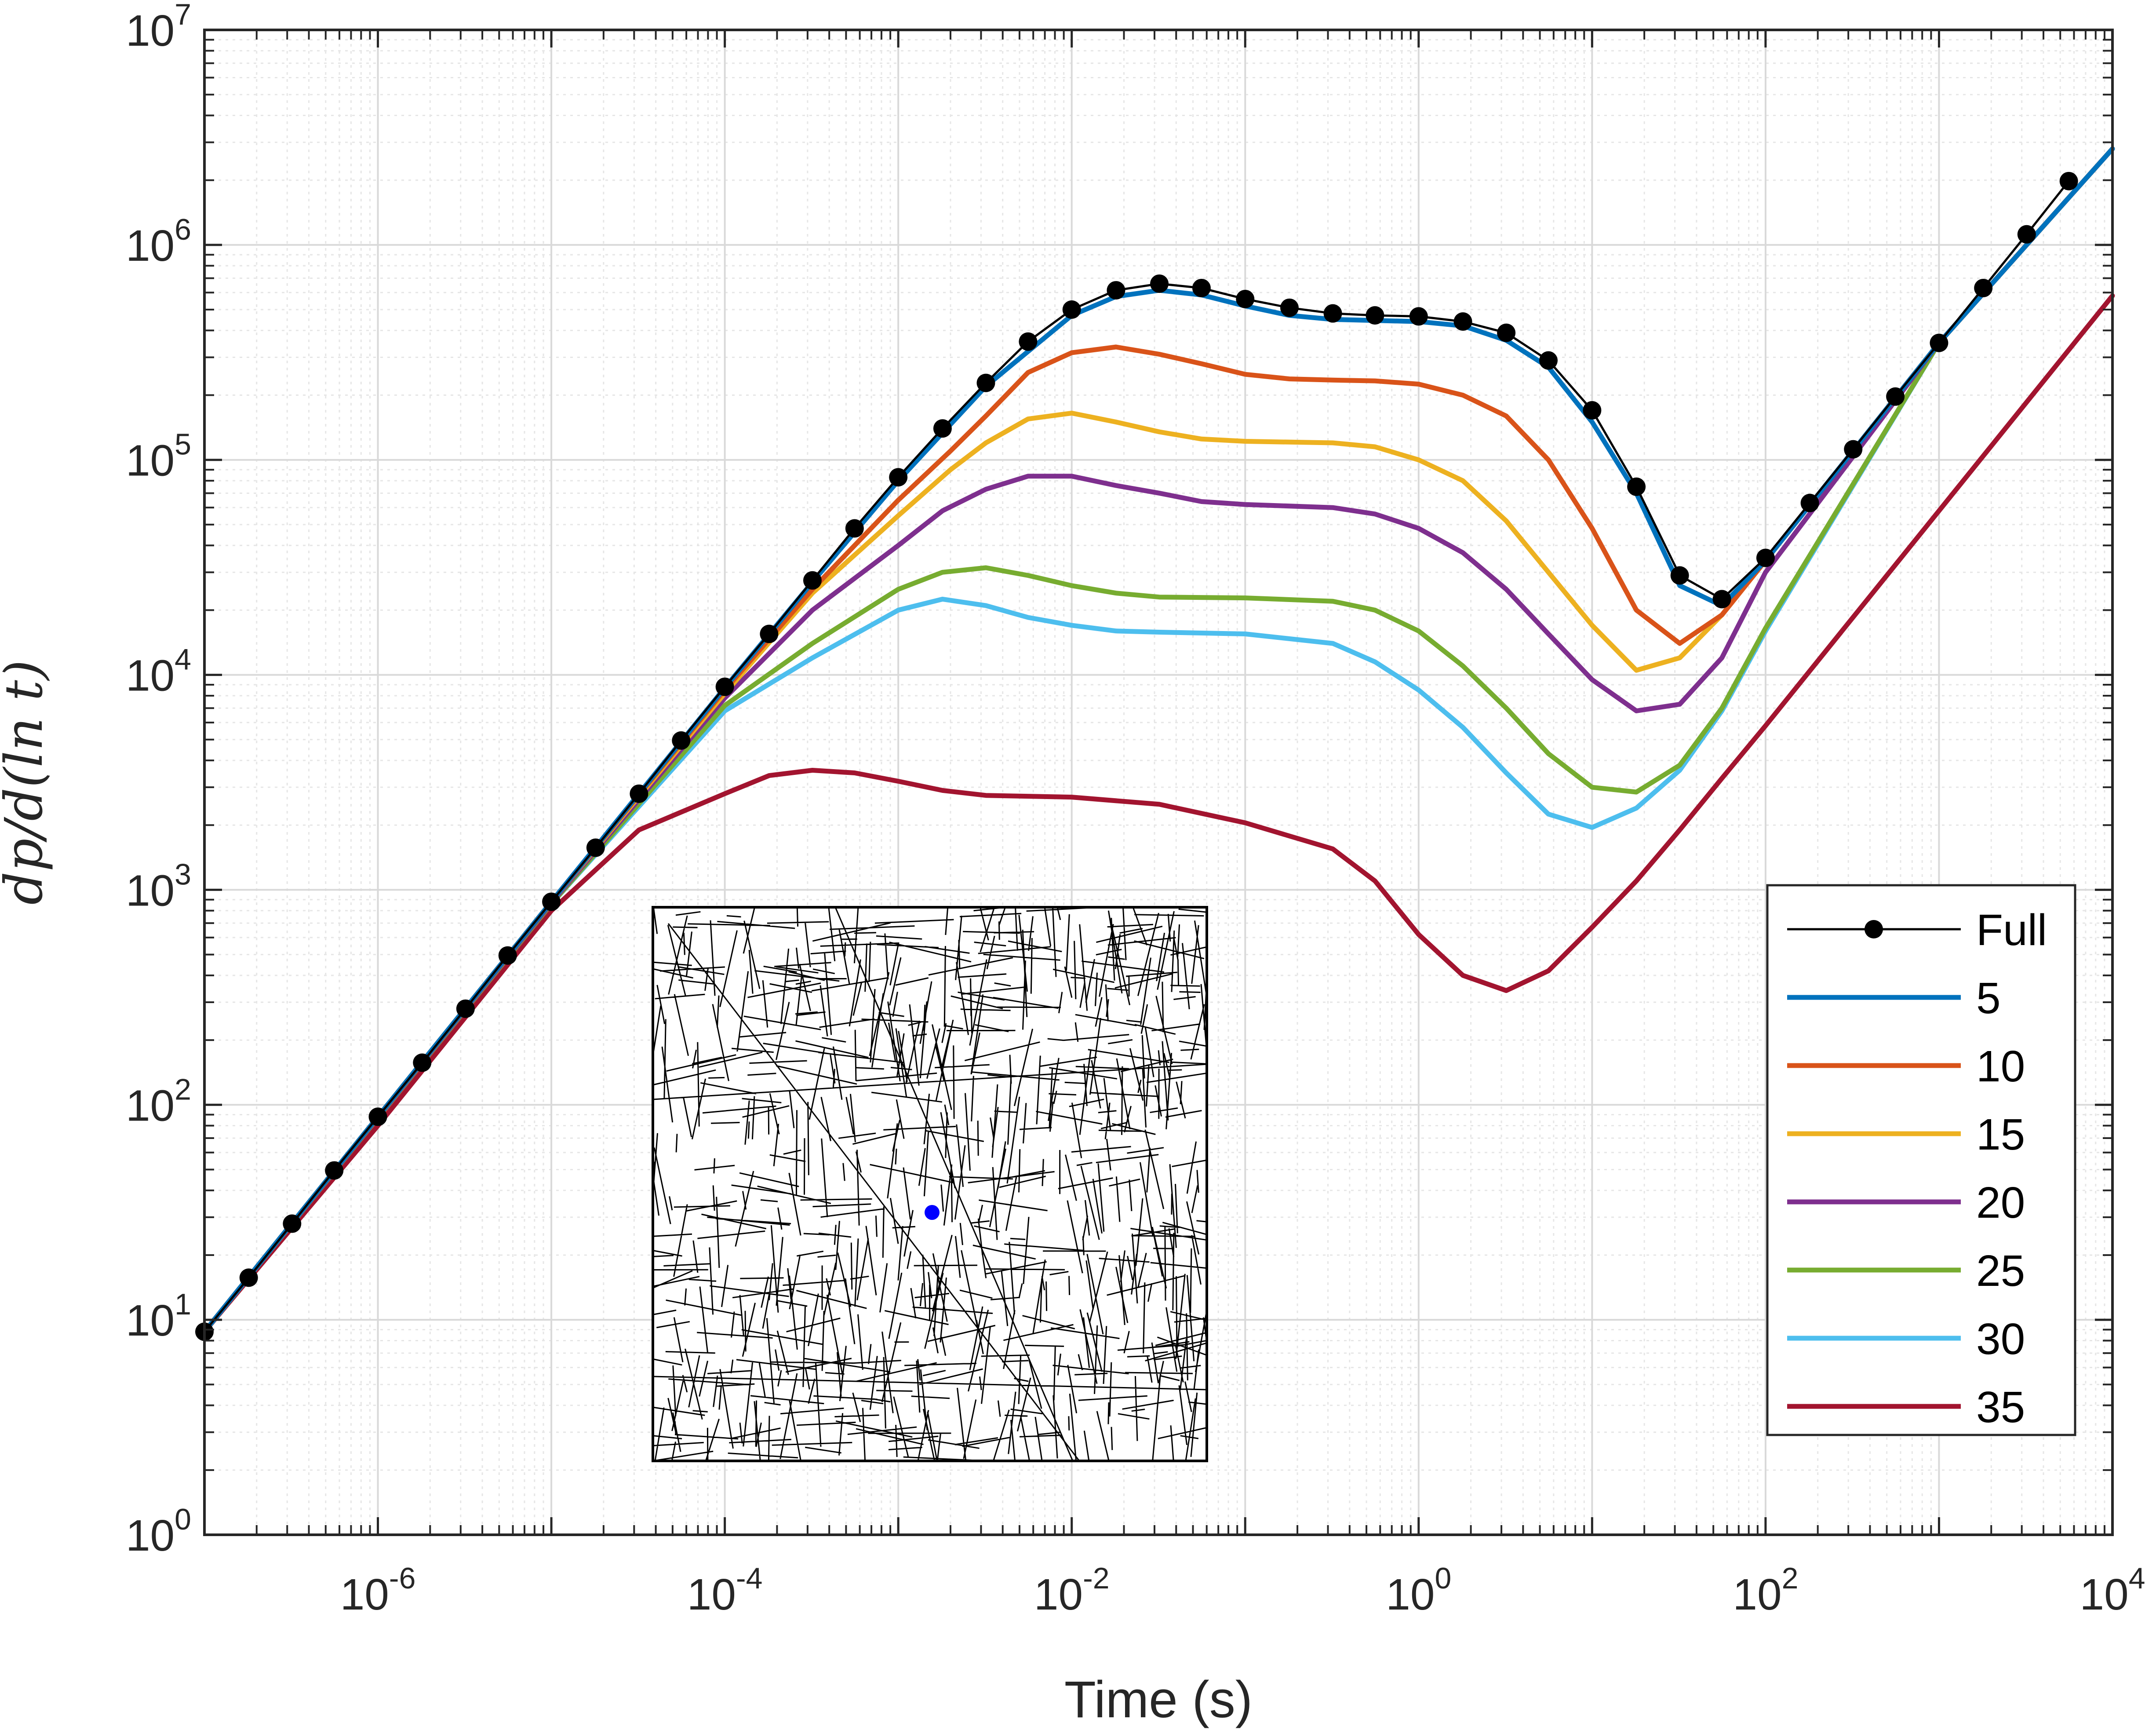 The width and height of the screenshot is (2156, 1734). What do you see at coordinates (158, 886) in the screenshot?
I see `y-tick-label: 10³` at bounding box center [158, 886].